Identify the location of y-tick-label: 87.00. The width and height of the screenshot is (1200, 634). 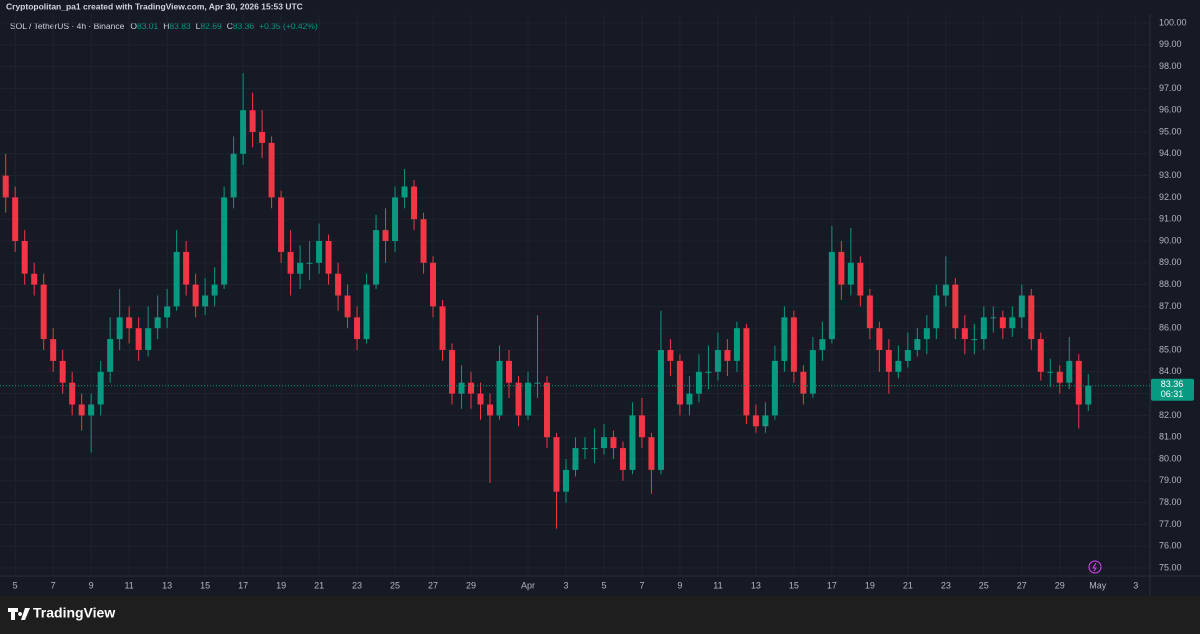
(1170, 306).